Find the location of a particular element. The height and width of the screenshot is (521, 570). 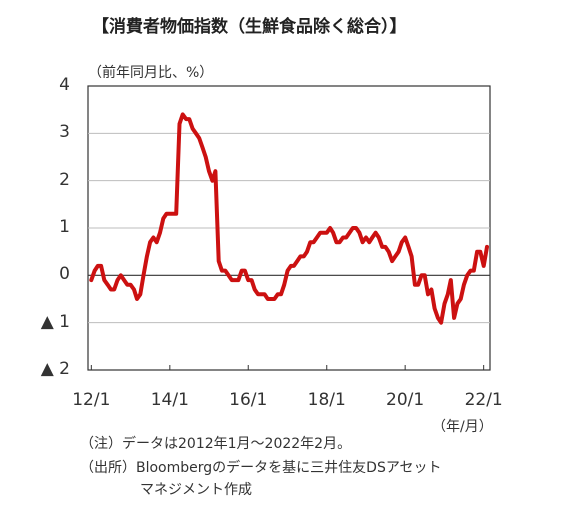

y-tick-label: ▲ 2 is located at coordinates (55, 369).